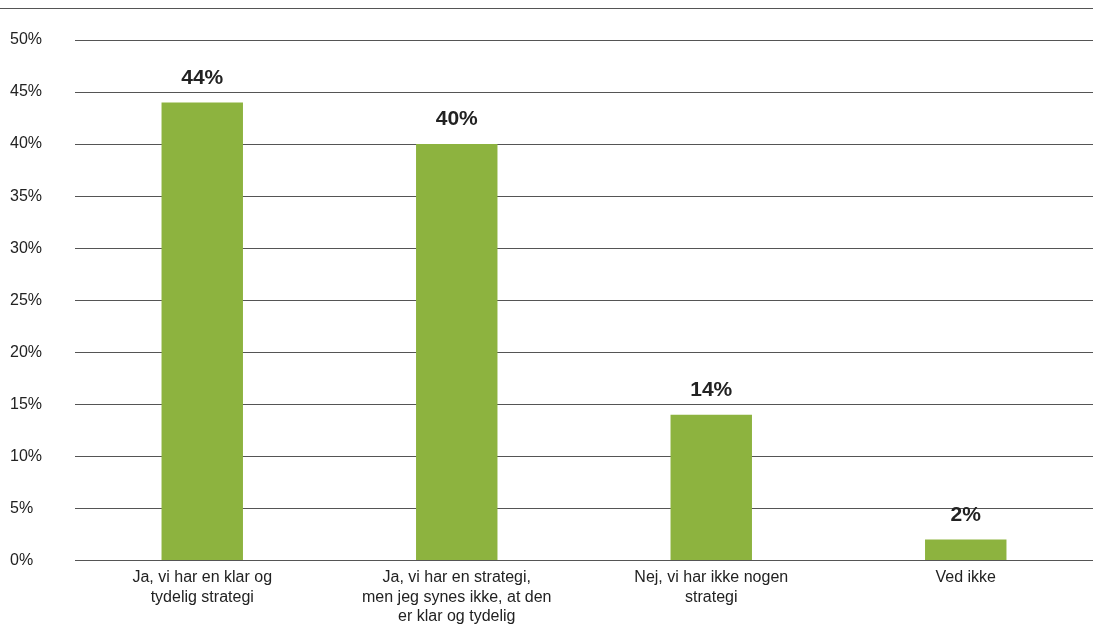 This screenshot has width=1093, height=644. Describe the element at coordinates (26, 247) in the screenshot. I see `y-tick-label: 30%` at that location.